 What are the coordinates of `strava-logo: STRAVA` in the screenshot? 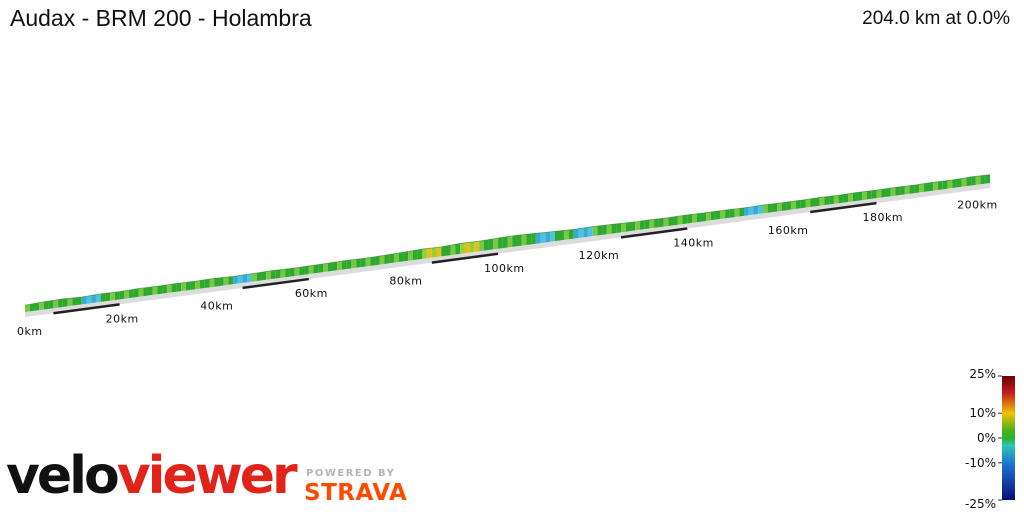 It's located at (356, 493).